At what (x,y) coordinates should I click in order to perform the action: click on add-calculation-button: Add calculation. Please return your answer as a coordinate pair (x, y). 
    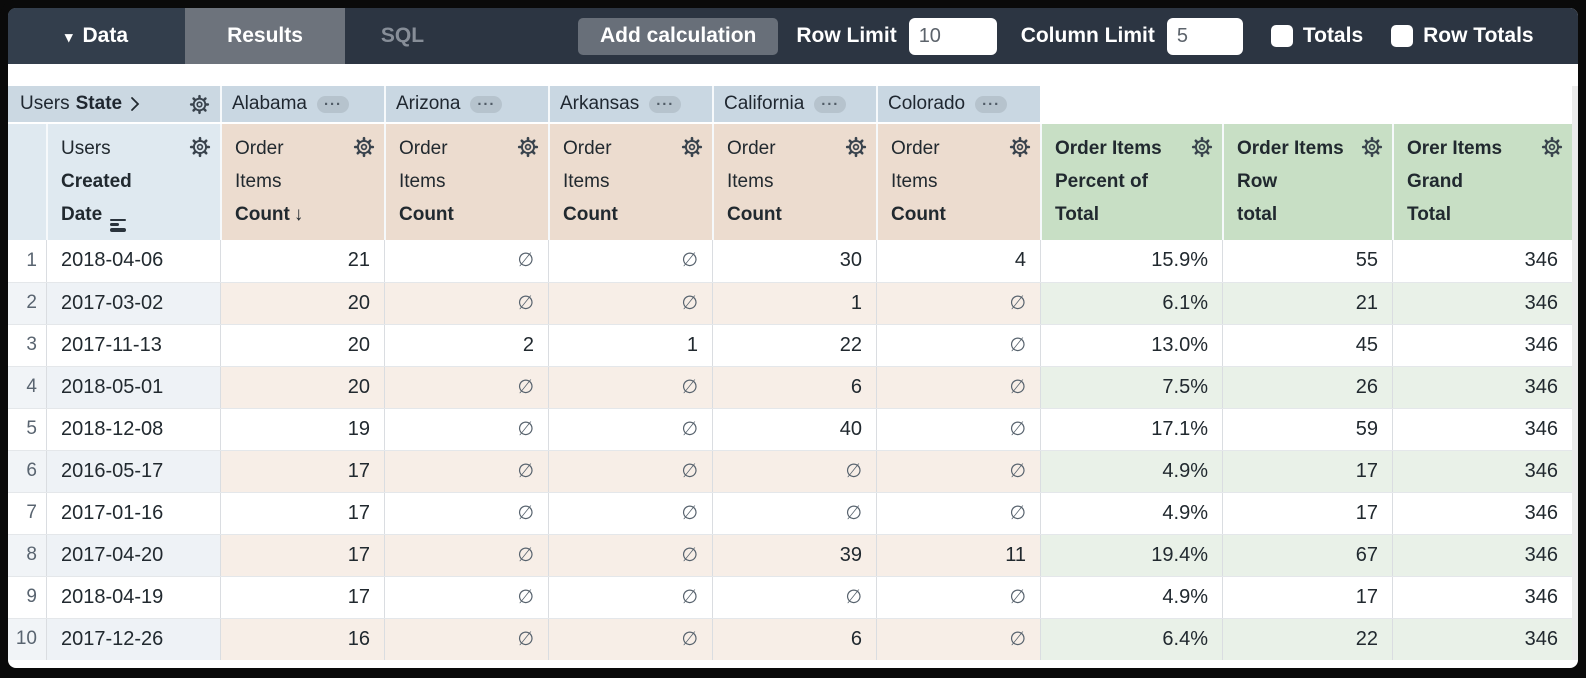
    Looking at the image, I should click on (678, 36).